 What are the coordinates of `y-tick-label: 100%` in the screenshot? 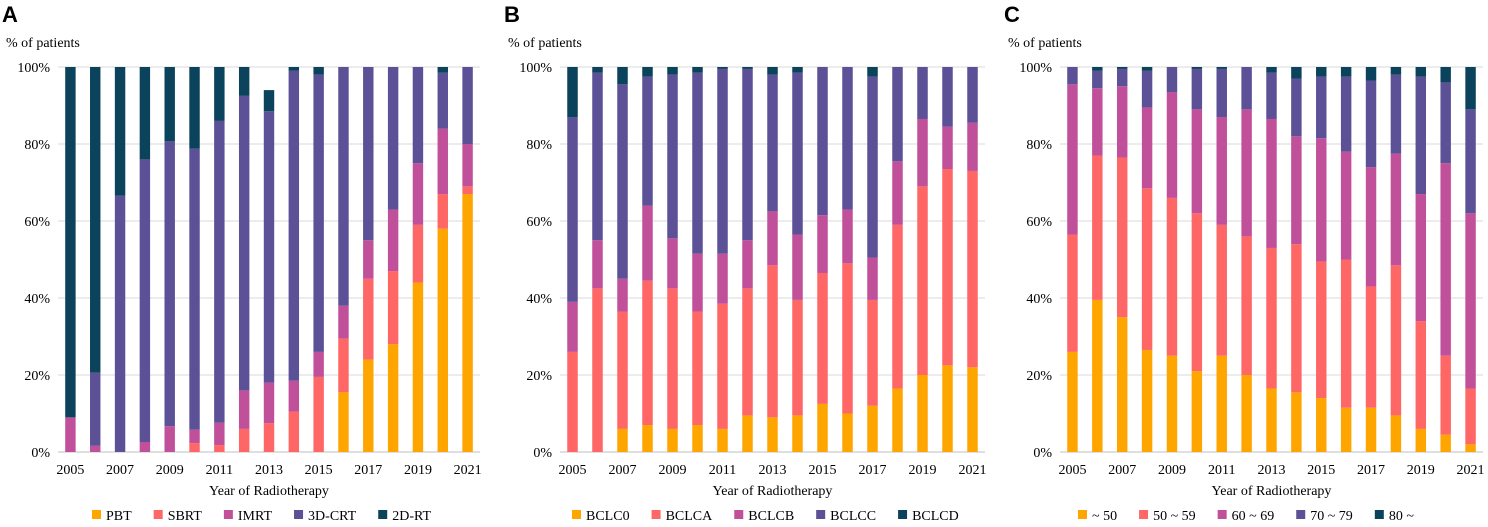 It's located at (33, 68).